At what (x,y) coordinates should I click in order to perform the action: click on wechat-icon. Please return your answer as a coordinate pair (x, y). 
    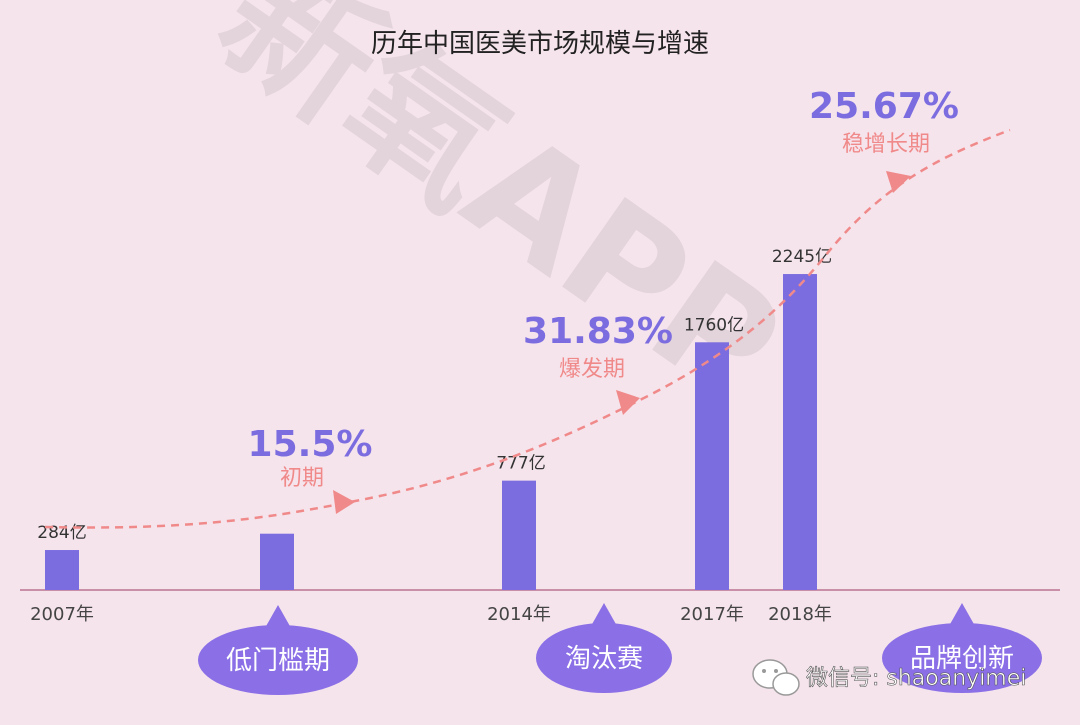
    Looking at the image, I should click on (776, 677).